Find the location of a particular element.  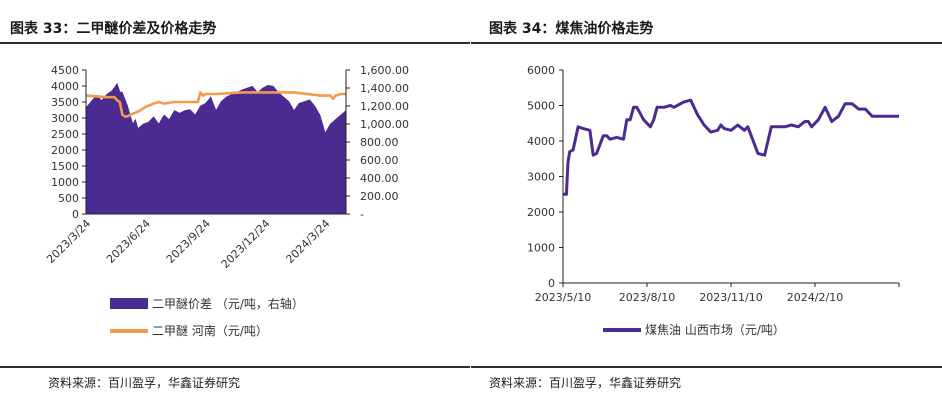

left-tick-label: 1500 is located at coordinates (65, 166).